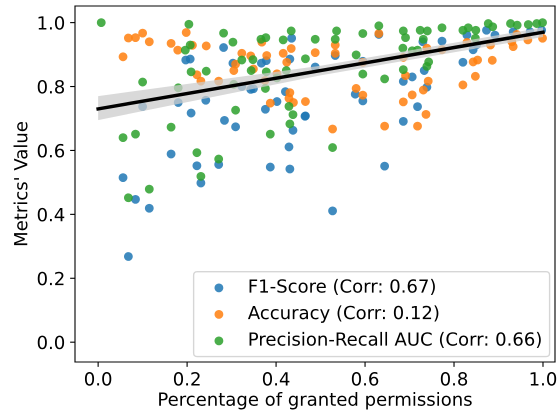  What do you see at coordinates (51, 215) in the screenshot?
I see `y-tick-label: 0.4` at bounding box center [51, 215].